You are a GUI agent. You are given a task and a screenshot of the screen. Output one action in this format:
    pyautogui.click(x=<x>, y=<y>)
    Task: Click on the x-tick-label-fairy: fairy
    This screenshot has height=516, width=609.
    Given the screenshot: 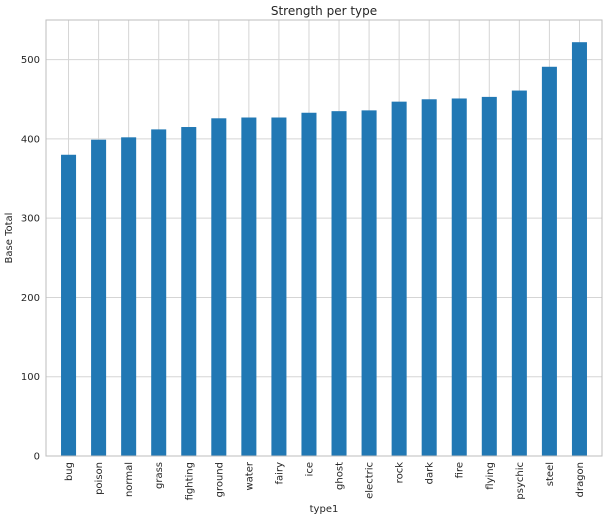 What is the action you would take?
    pyautogui.click(x=279, y=473)
    